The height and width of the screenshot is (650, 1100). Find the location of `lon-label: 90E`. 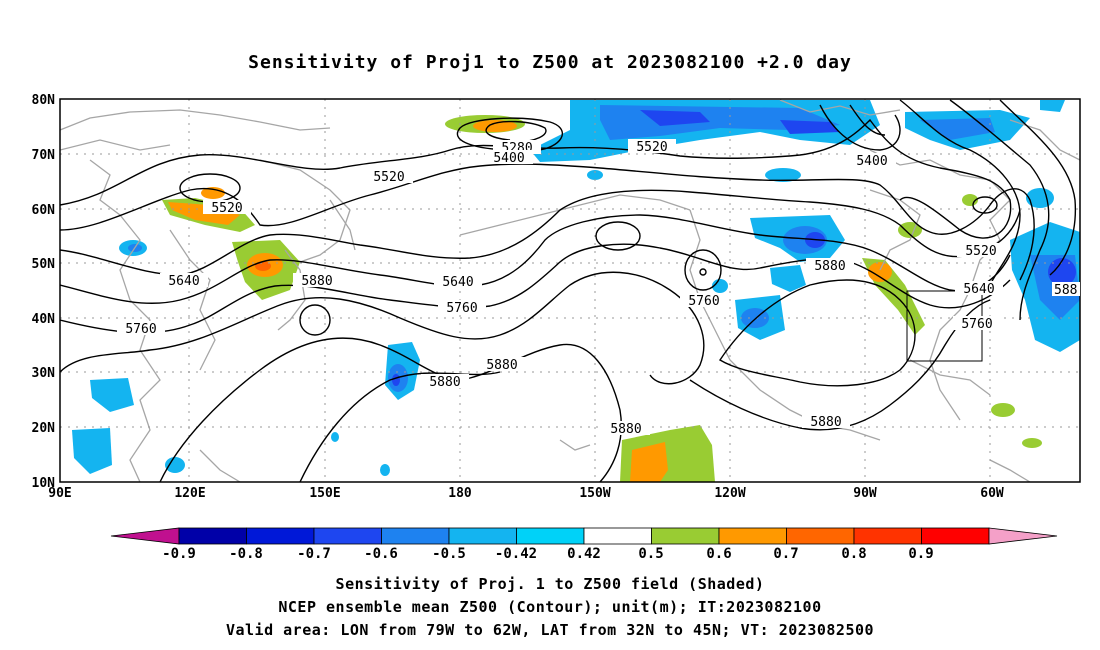

lon-label: 90E is located at coordinates (59, 493).